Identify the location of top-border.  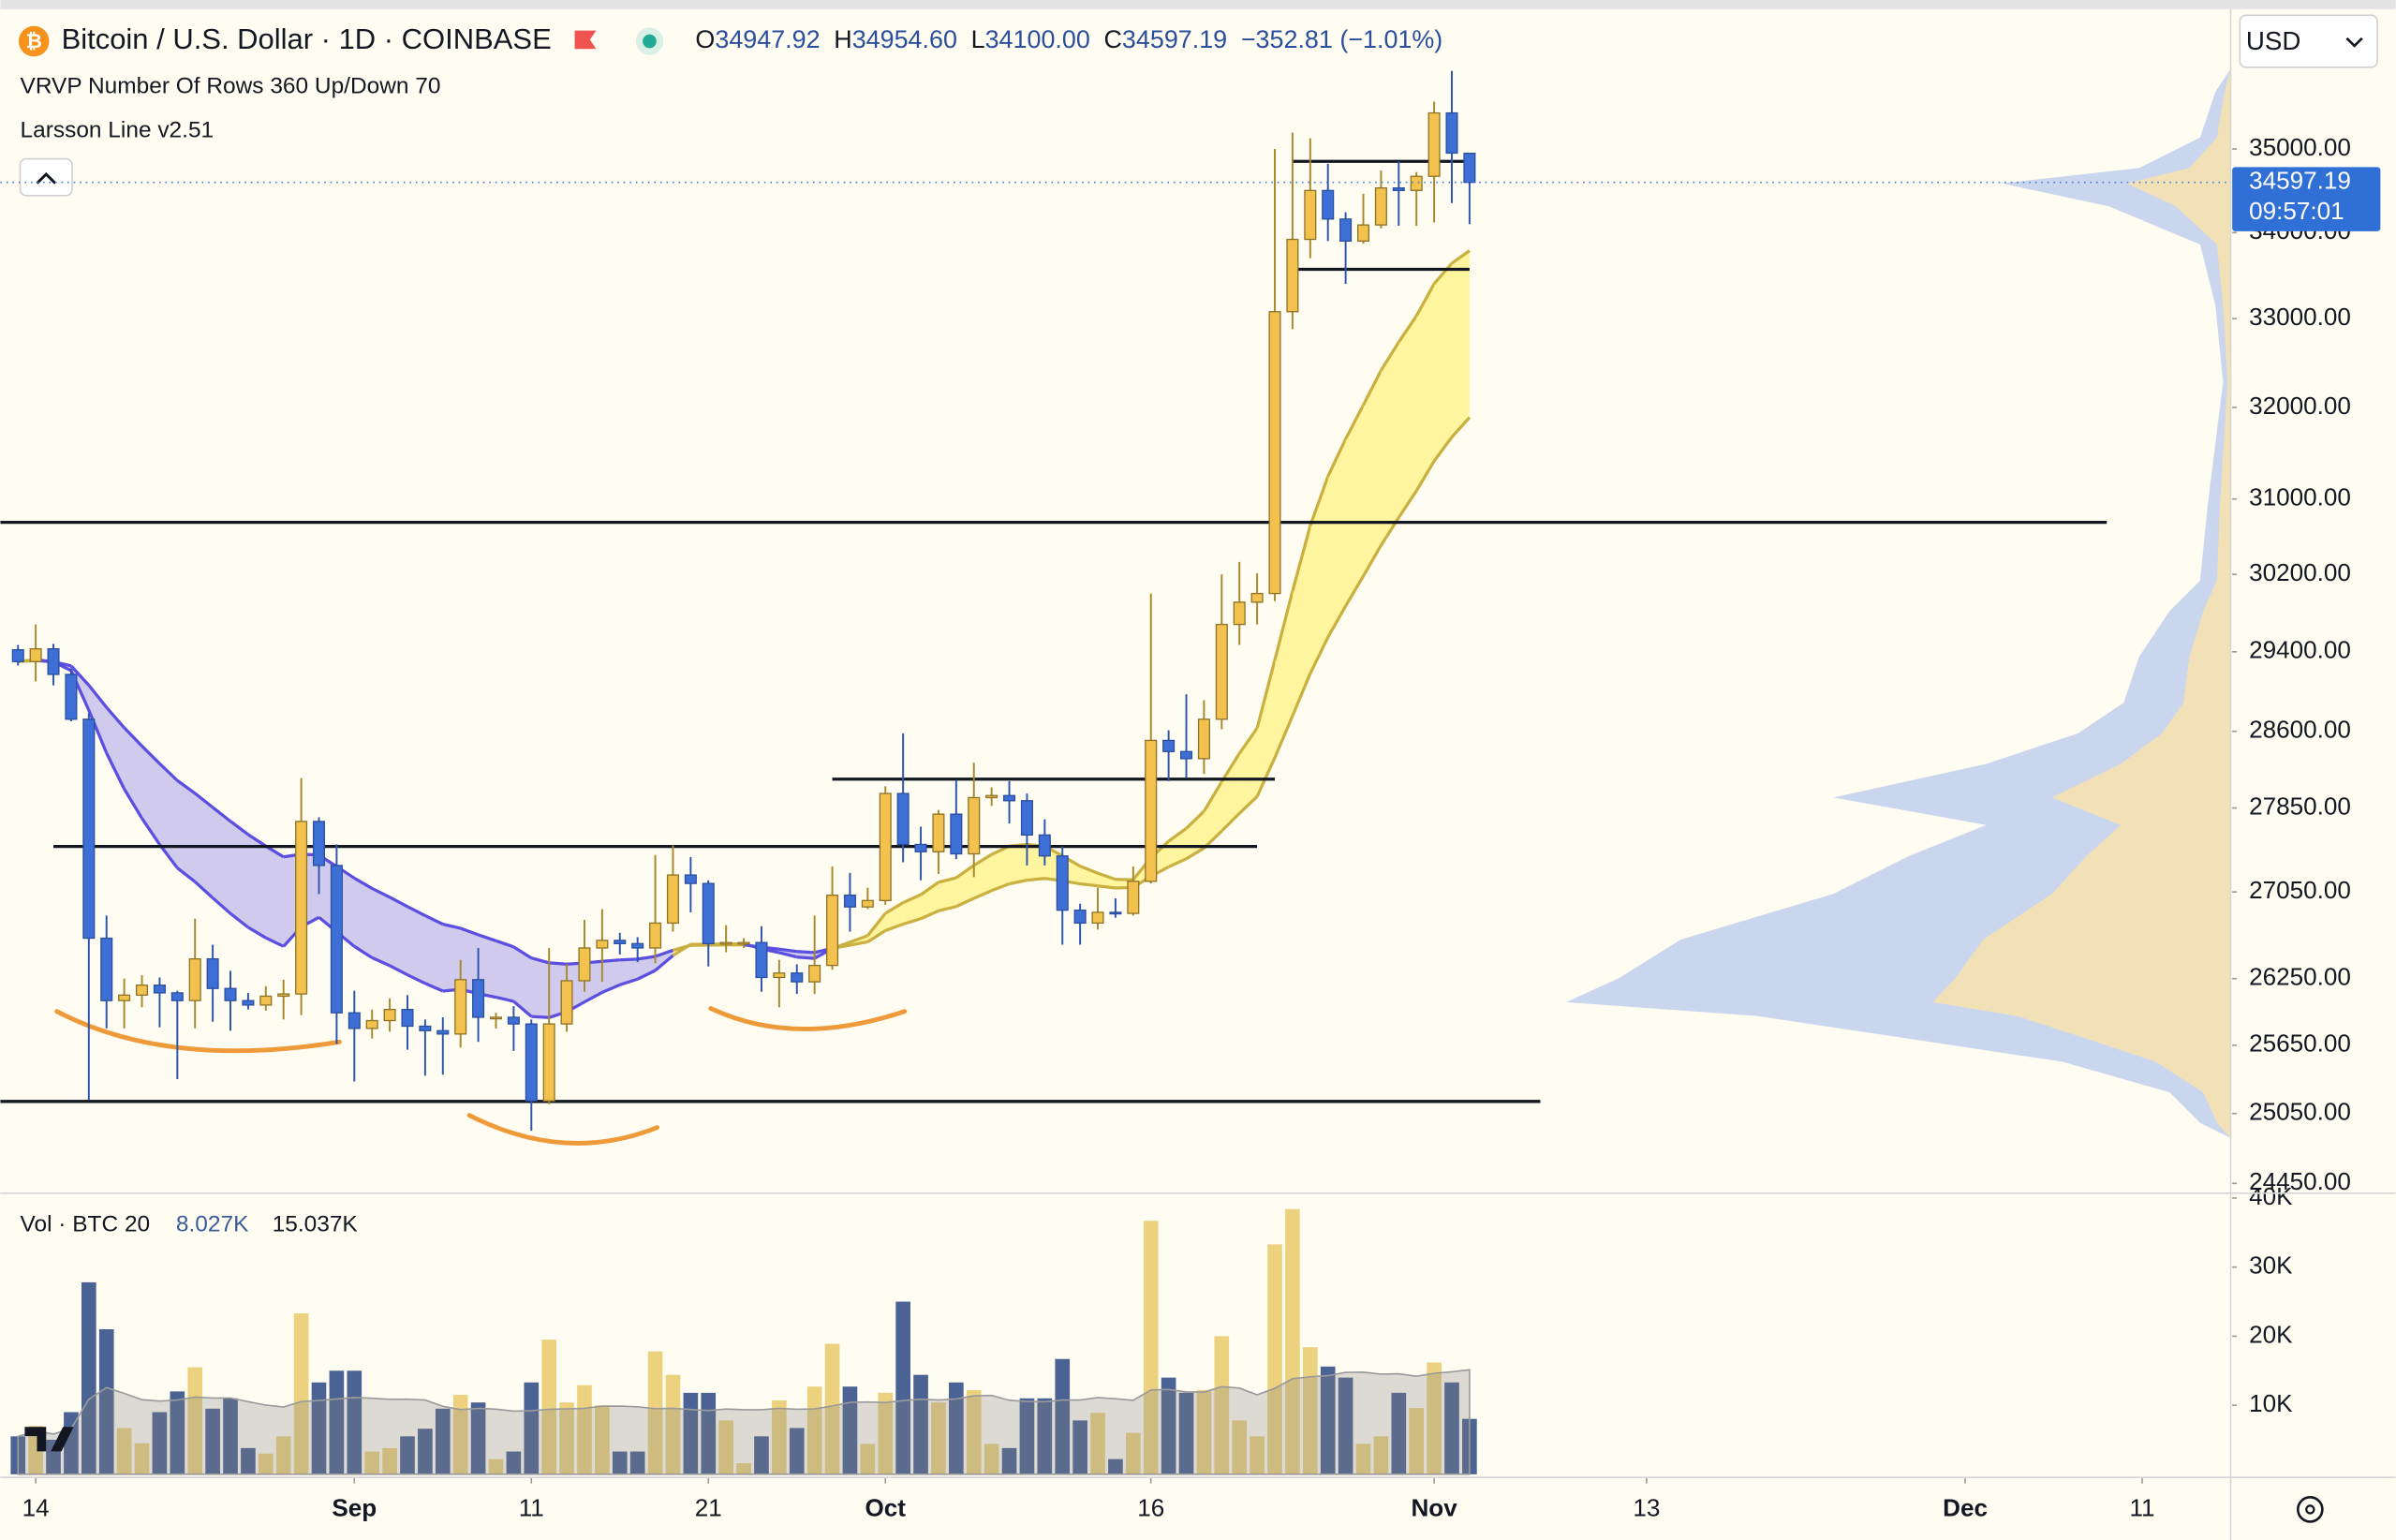
(1198, 4).